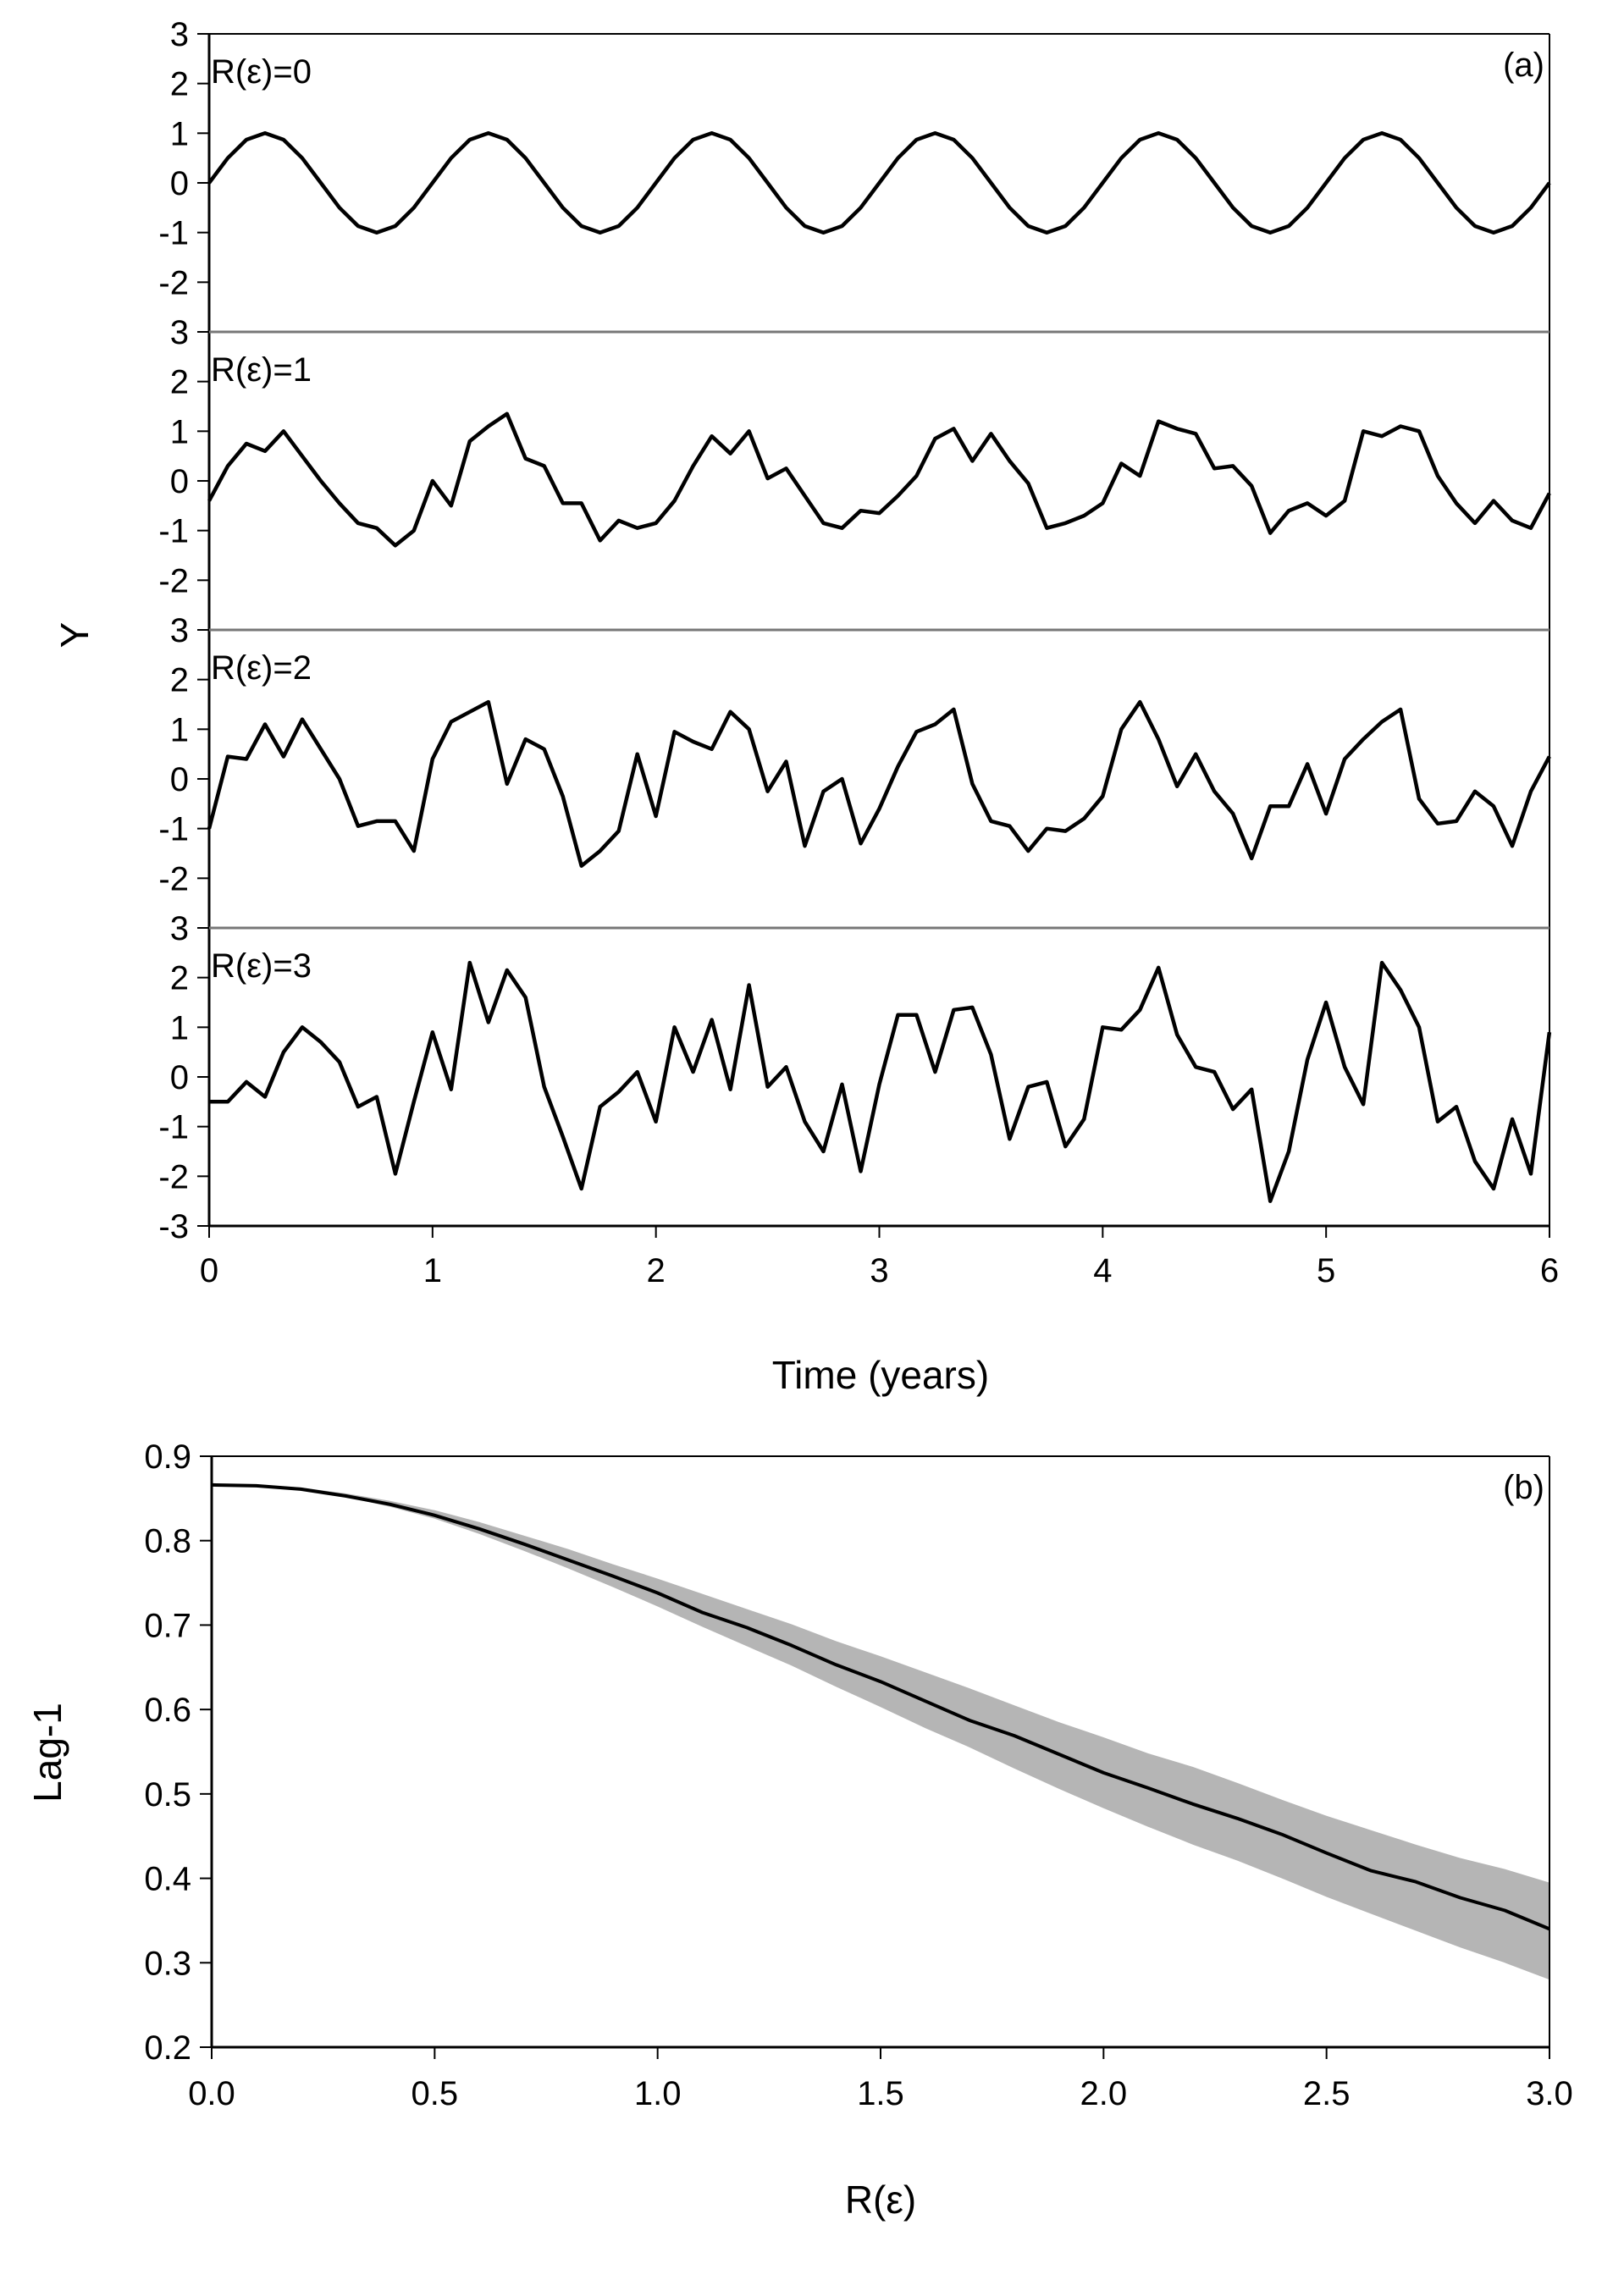 The height and width of the screenshot is (2269, 1624). Describe the element at coordinates (262, 966) in the screenshot. I see `subpanel-label: R(ε)=3` at that location.